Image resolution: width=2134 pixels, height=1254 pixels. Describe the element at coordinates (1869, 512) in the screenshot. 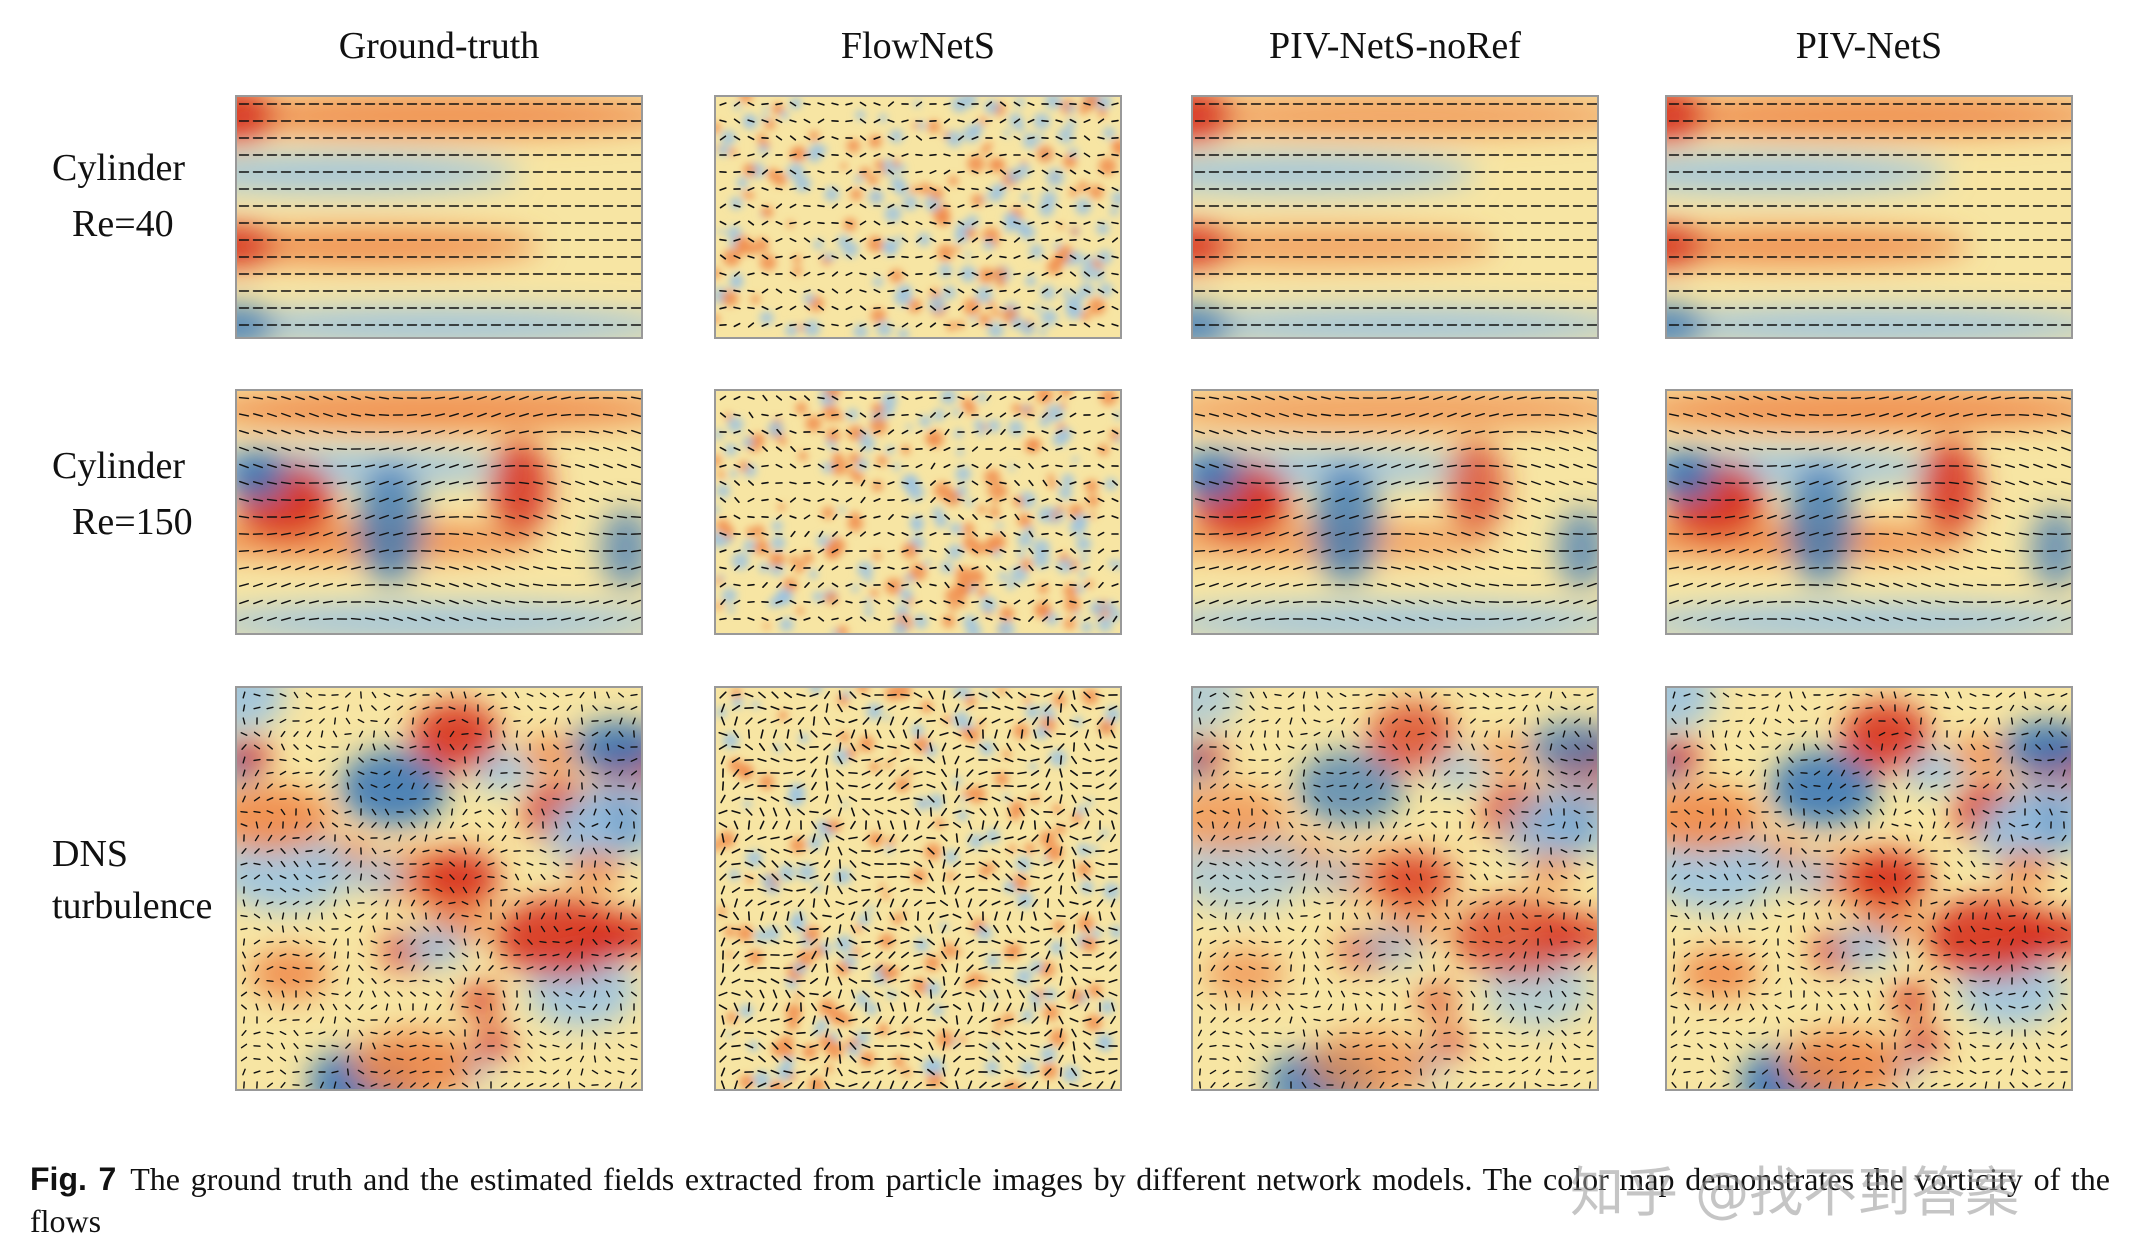

I see `panel-border` at that location.